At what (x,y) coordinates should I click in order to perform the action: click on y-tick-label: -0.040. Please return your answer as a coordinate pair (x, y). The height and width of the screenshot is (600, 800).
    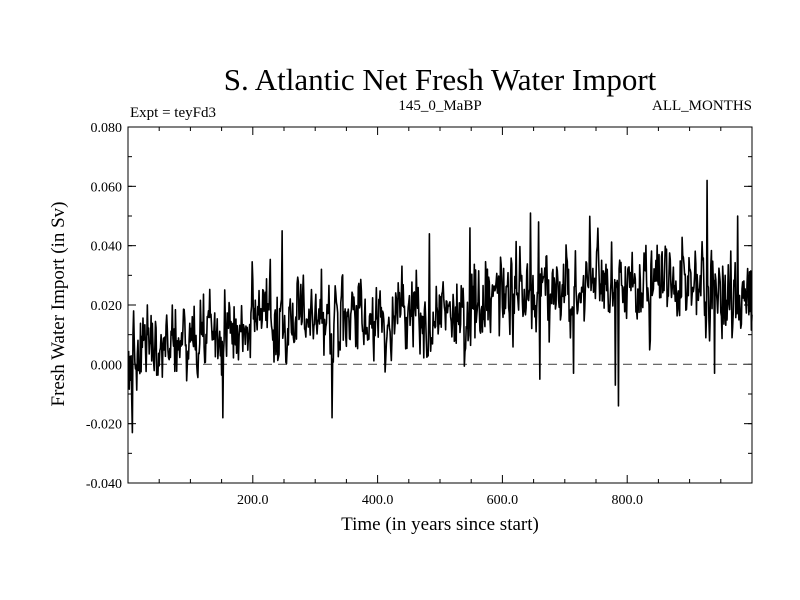
    Looking at the image, I should click on (104, 484).